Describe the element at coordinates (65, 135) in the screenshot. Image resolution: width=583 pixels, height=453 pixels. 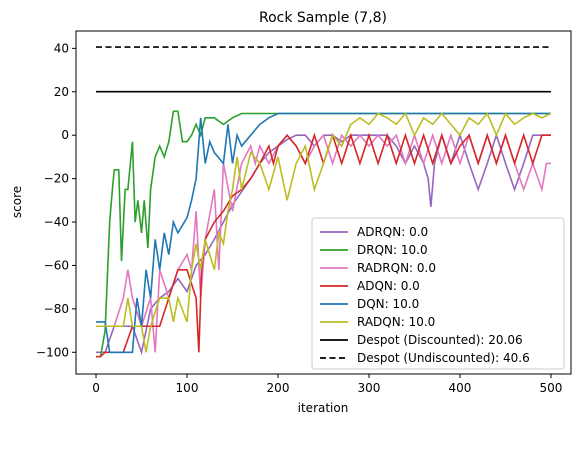
I see `y-tick-label: 0` at that location.